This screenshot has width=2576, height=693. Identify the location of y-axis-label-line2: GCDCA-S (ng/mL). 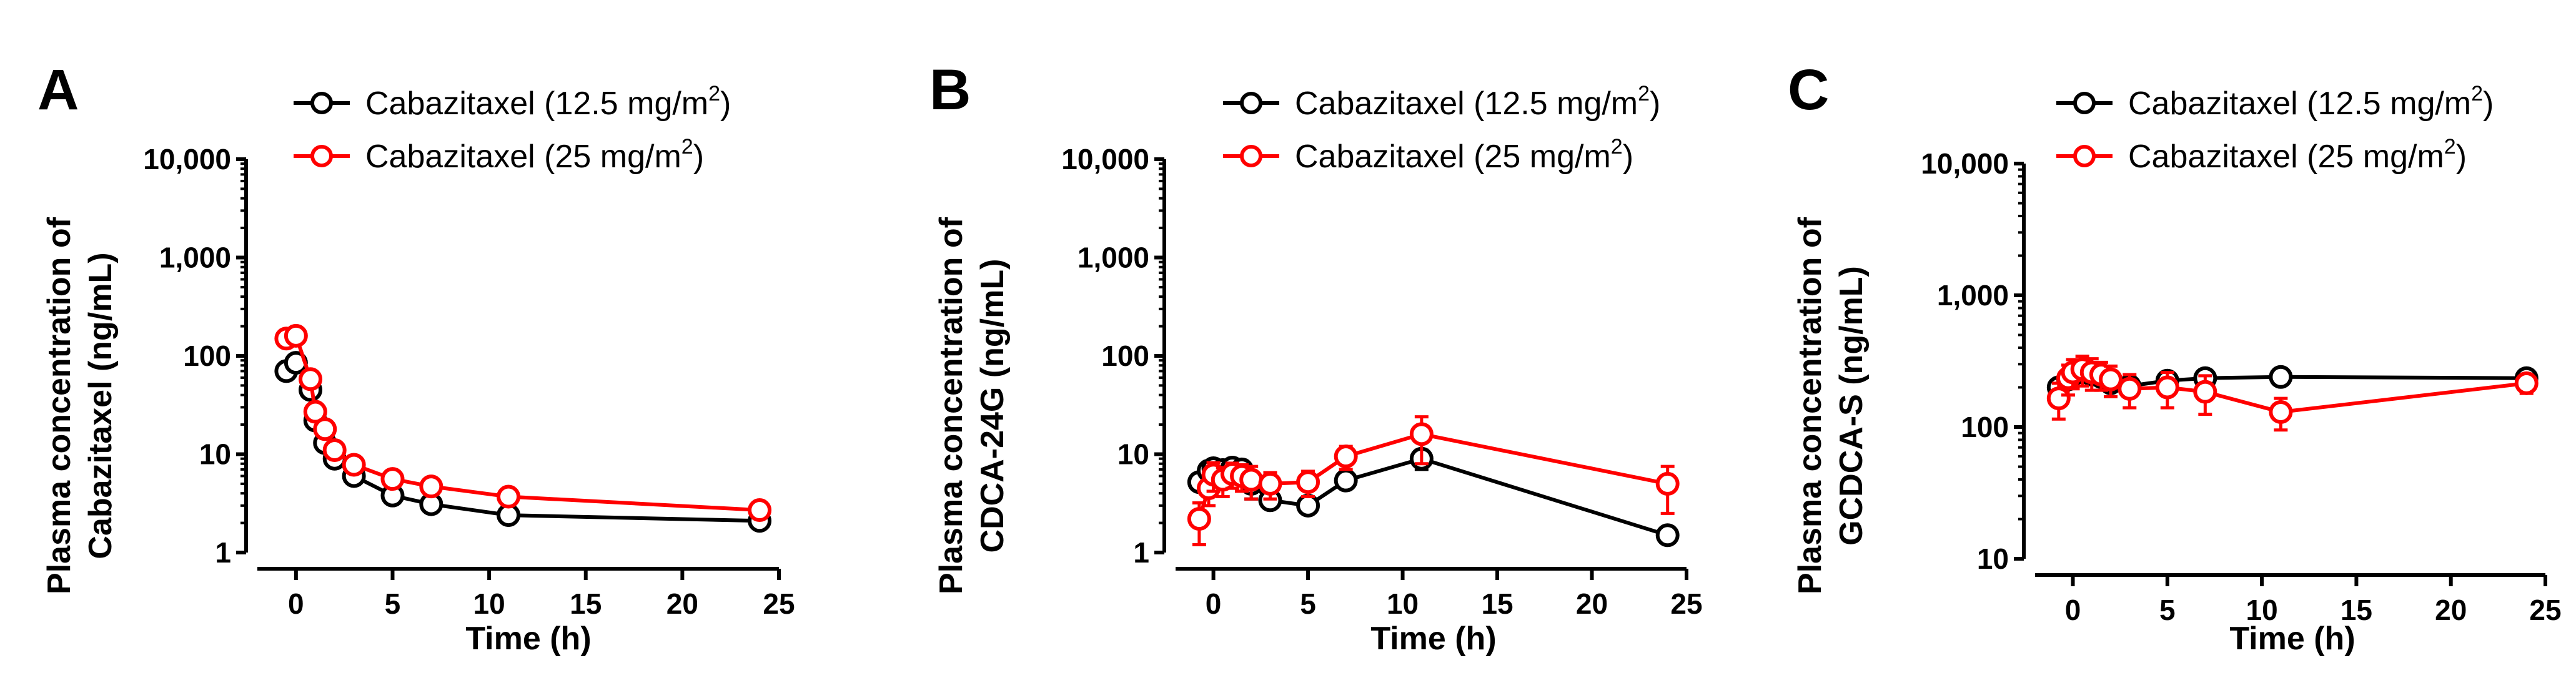
(1851, 406).